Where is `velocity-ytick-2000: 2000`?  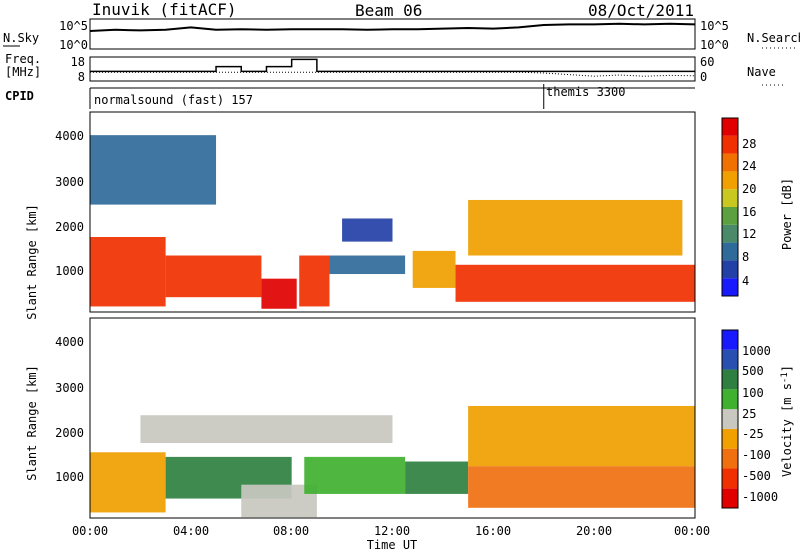 velocity-ytick-2000: 2000 is located at coordinates (69, 433).